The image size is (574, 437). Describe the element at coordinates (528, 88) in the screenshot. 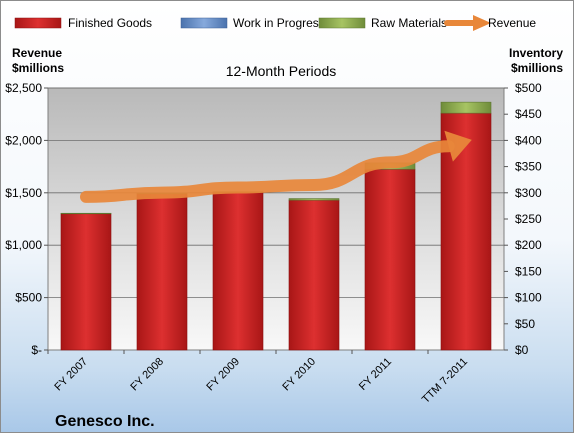

I see `right-tick-label: $500` at that location.